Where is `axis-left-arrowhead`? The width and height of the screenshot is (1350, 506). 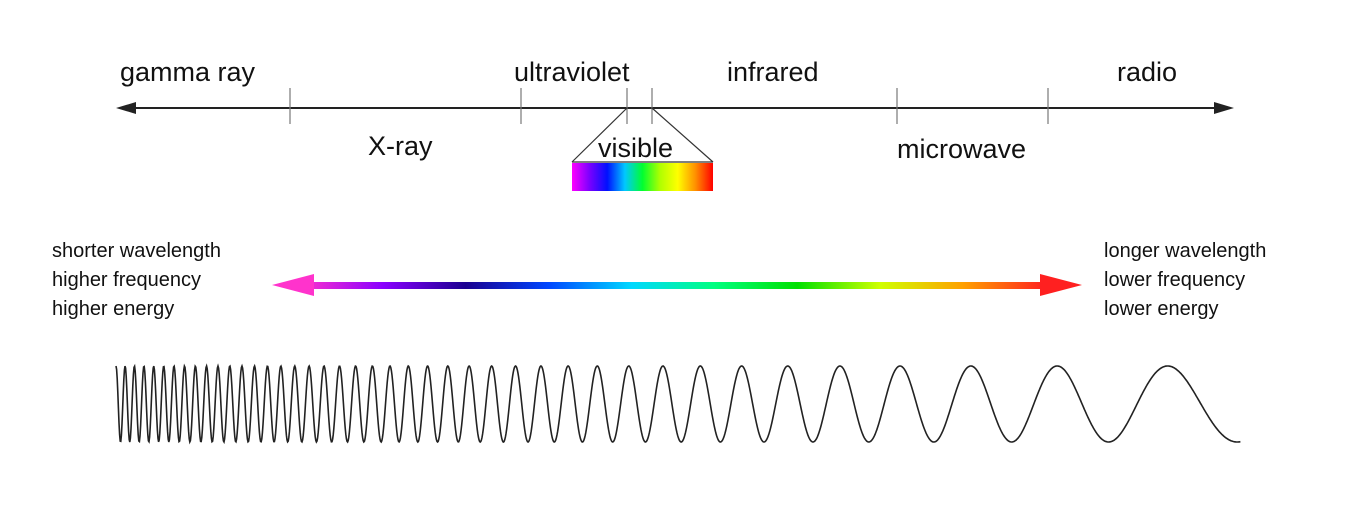
axis-left-arrowhead is located at coordinates (126, 108).